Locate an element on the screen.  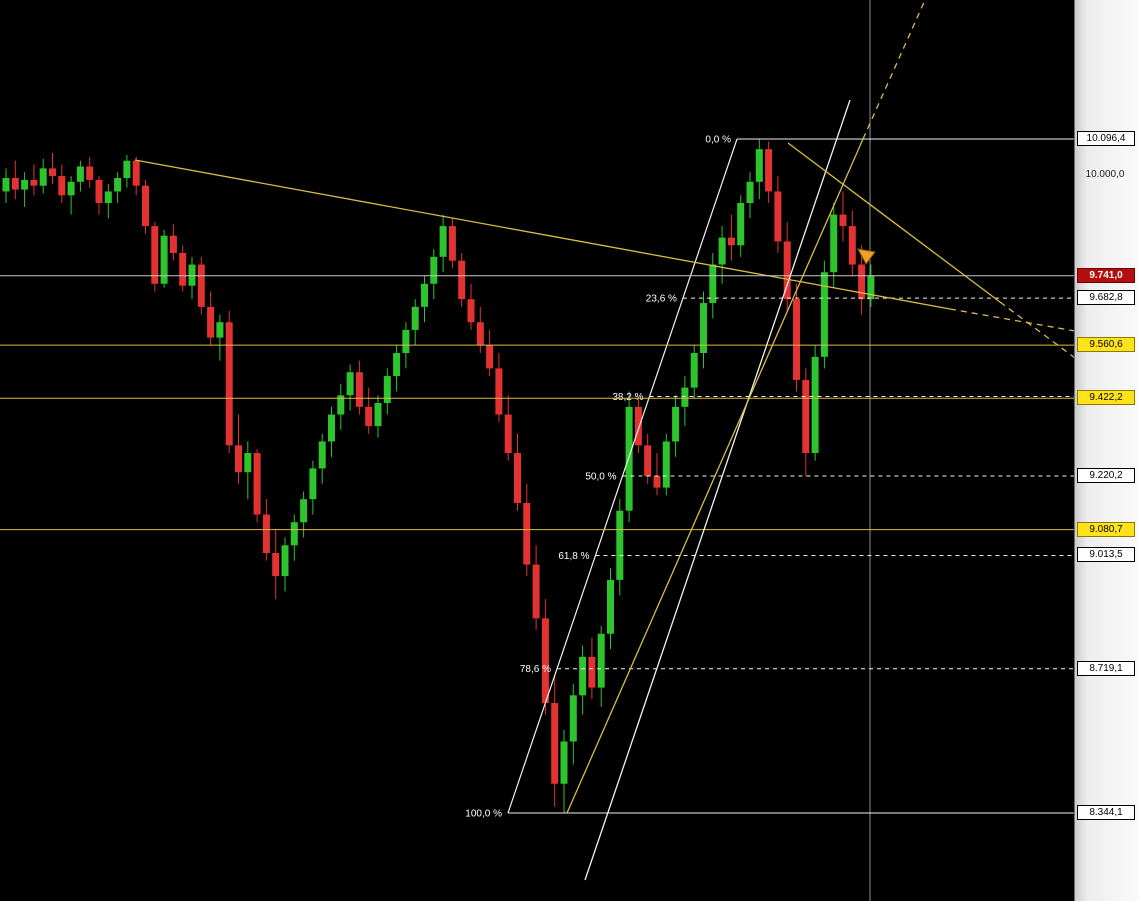
marker-arrow-icon is located at coordinates (866, 256).